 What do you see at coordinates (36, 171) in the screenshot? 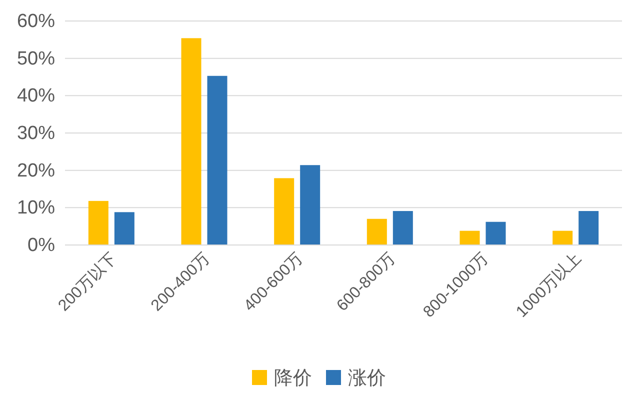
I see `y-tick-label: 20%` at bounding box center [36, 171].